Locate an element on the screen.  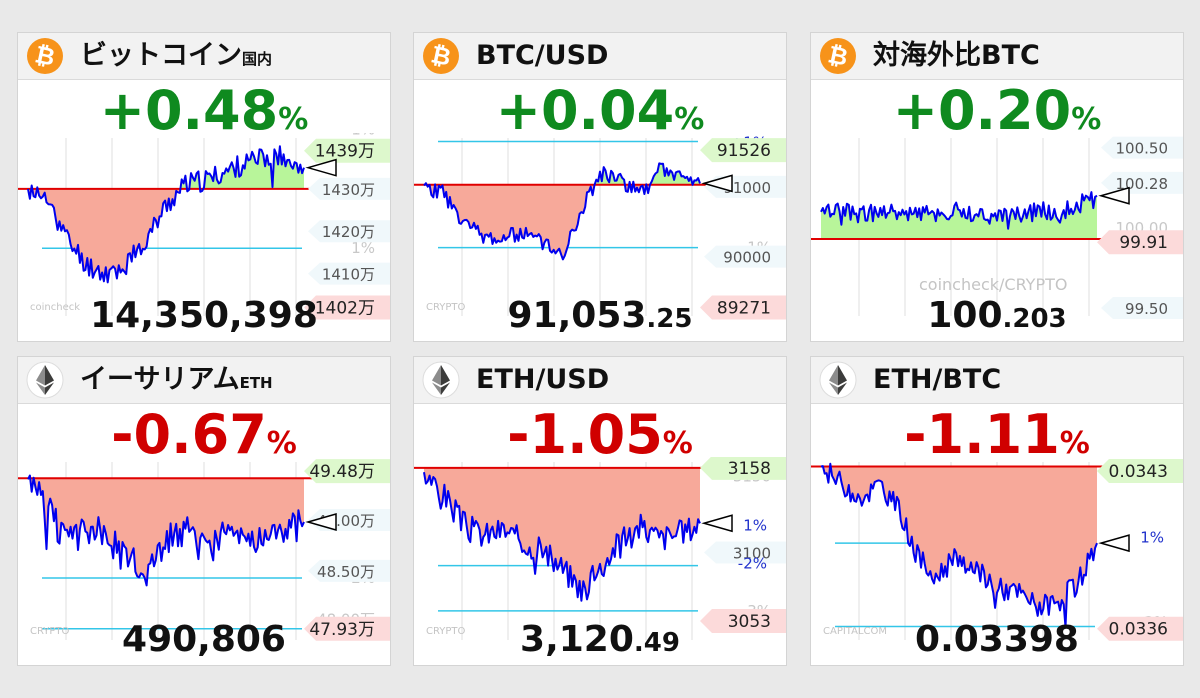
title-text: 対海外比BTC is located at coordinates (956, 55).